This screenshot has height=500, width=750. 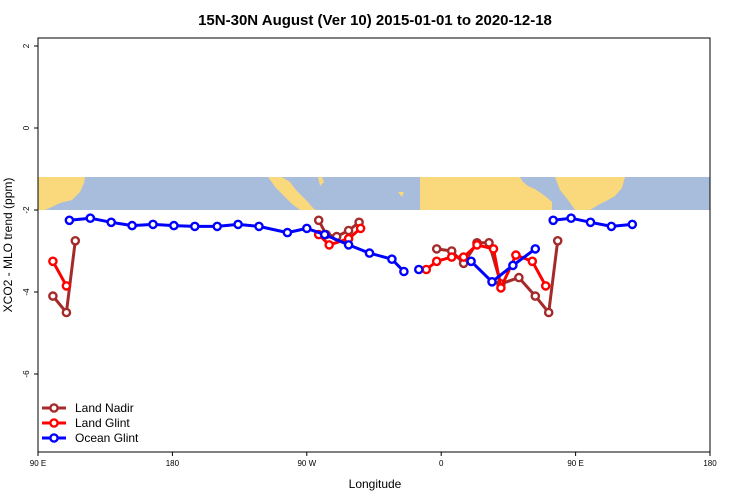 What do you see at coordinates (26, 127) in the screenshot?
I see `y-tick-label: 0` at bounding box center [26, 127].